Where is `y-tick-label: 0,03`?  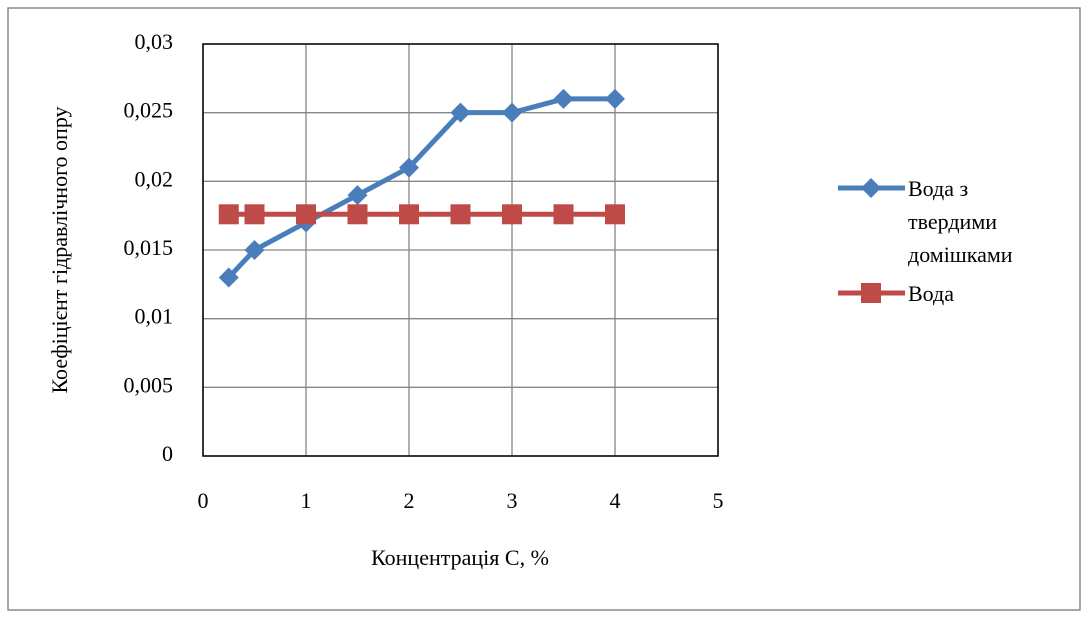 y-tick-label: 0,03 is located at coordinates (154, 41).